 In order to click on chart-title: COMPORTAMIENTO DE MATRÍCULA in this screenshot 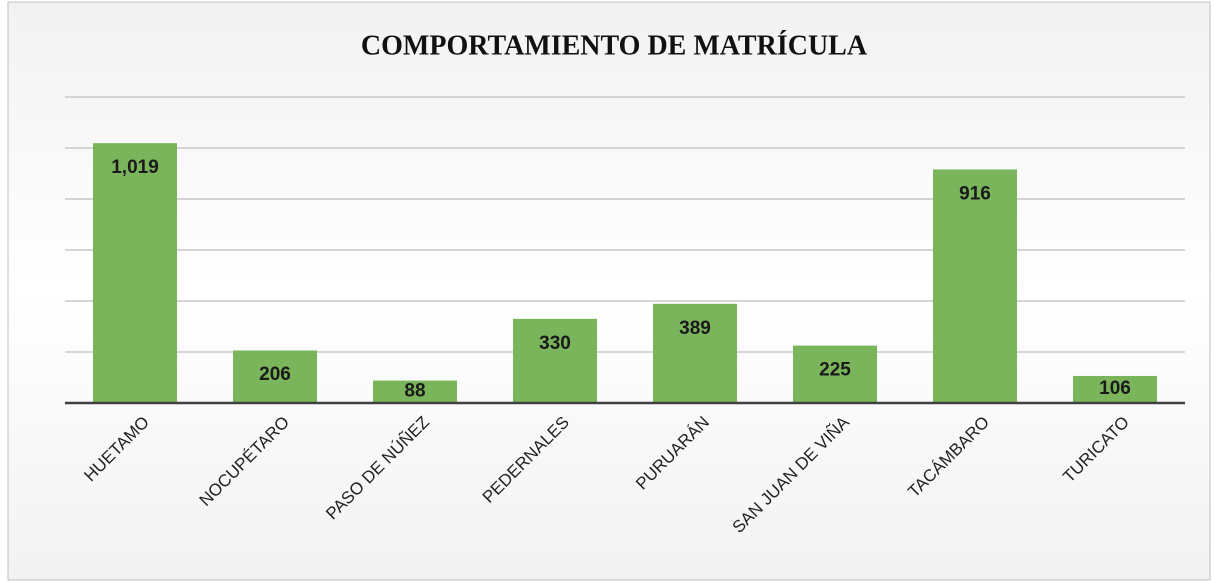, I will do `click(614, 45)`.